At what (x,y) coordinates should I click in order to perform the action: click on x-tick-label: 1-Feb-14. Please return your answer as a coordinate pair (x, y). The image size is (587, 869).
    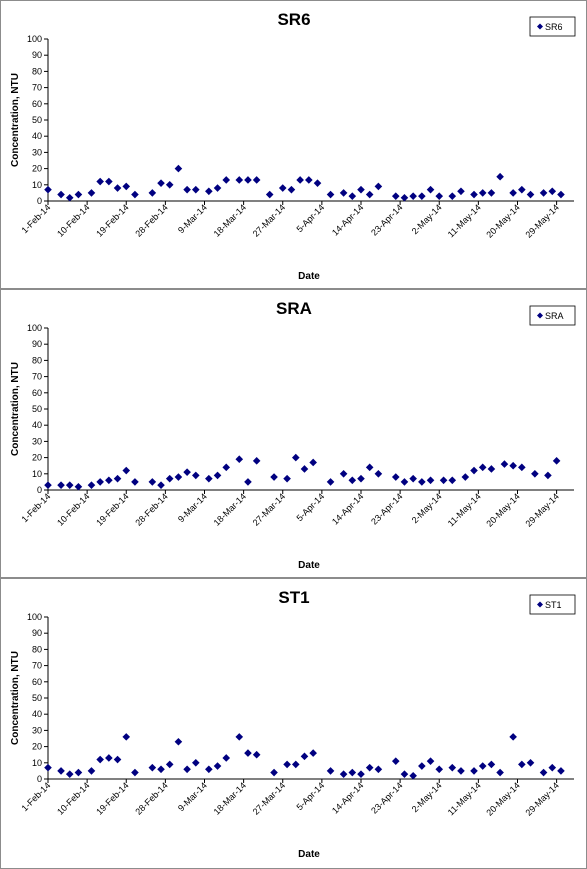
    Looking at the image, I should click on (36, 218).